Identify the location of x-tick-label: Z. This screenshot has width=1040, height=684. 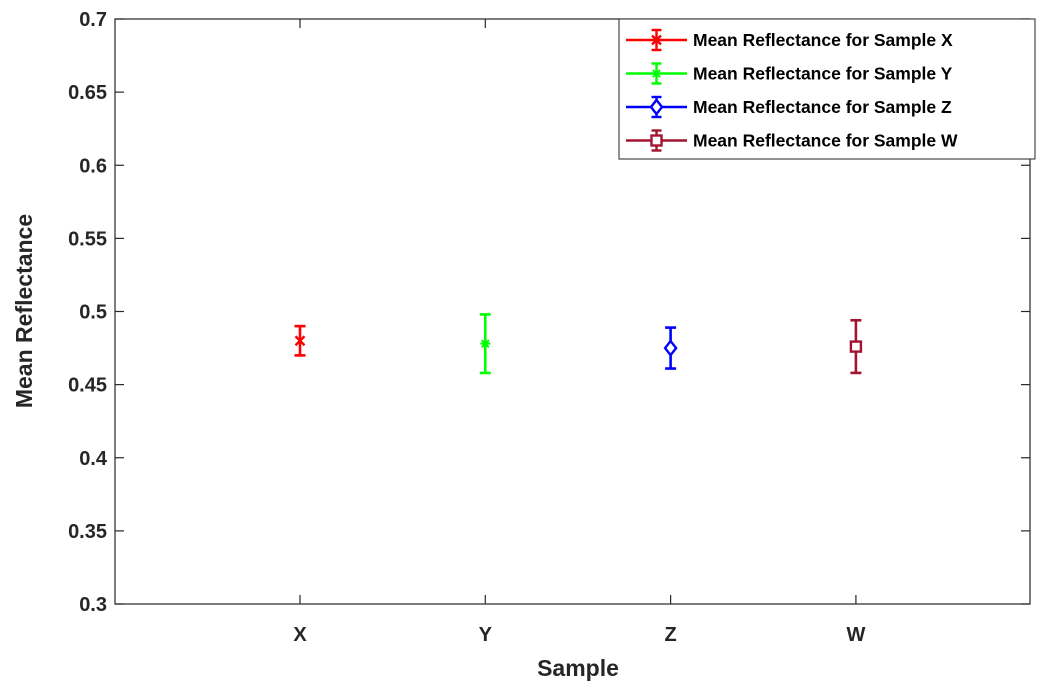
(670, 635).